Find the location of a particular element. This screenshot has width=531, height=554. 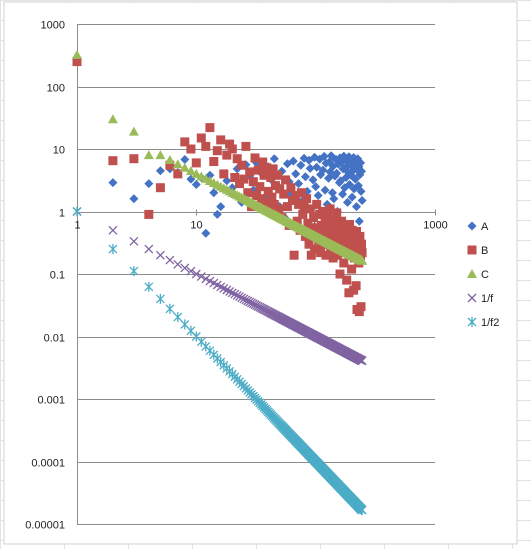

legend-item: 1/f is located at coordinates (480, 299).